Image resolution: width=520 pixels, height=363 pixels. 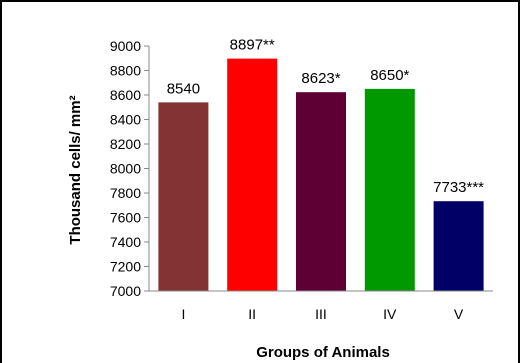 I want to click on y-tick-label: 8600, so click(x=125, y=95).